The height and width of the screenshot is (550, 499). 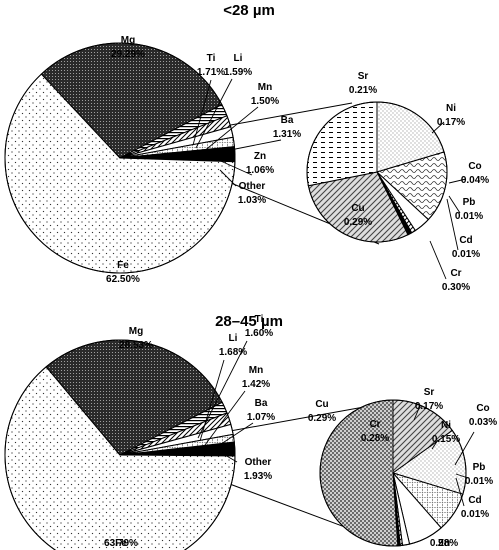 I want to click on slice-value-li: 1.59%, so click(x=238, y=72).